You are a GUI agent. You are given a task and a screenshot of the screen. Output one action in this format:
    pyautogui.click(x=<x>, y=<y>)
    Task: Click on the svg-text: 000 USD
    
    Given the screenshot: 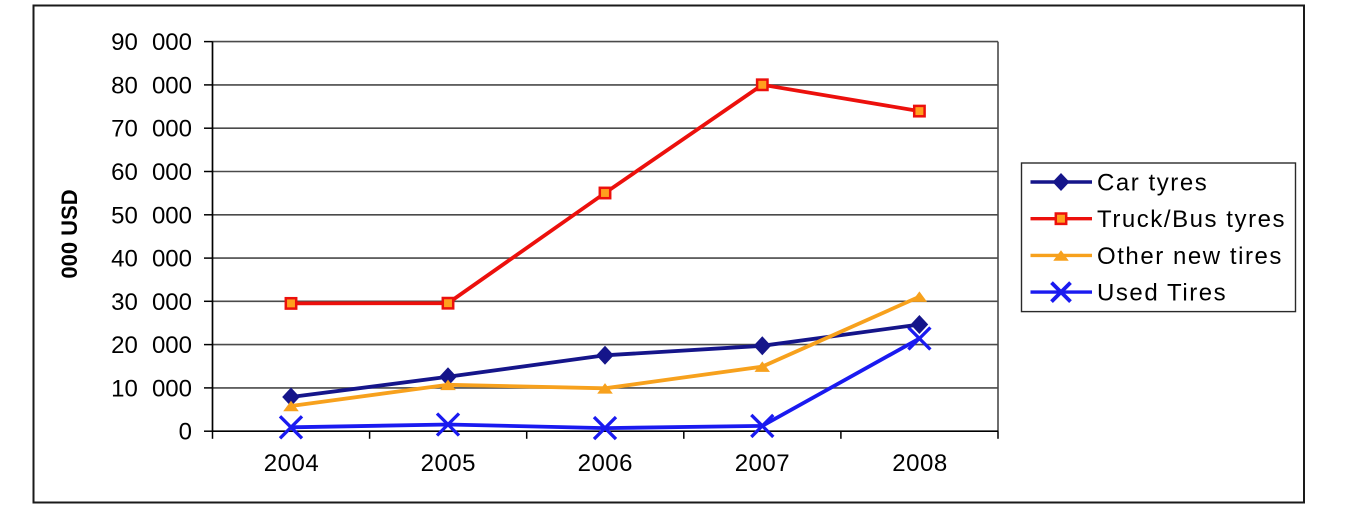 What is the action you would take?
    pyautogui.click(x=69, y=233)
    